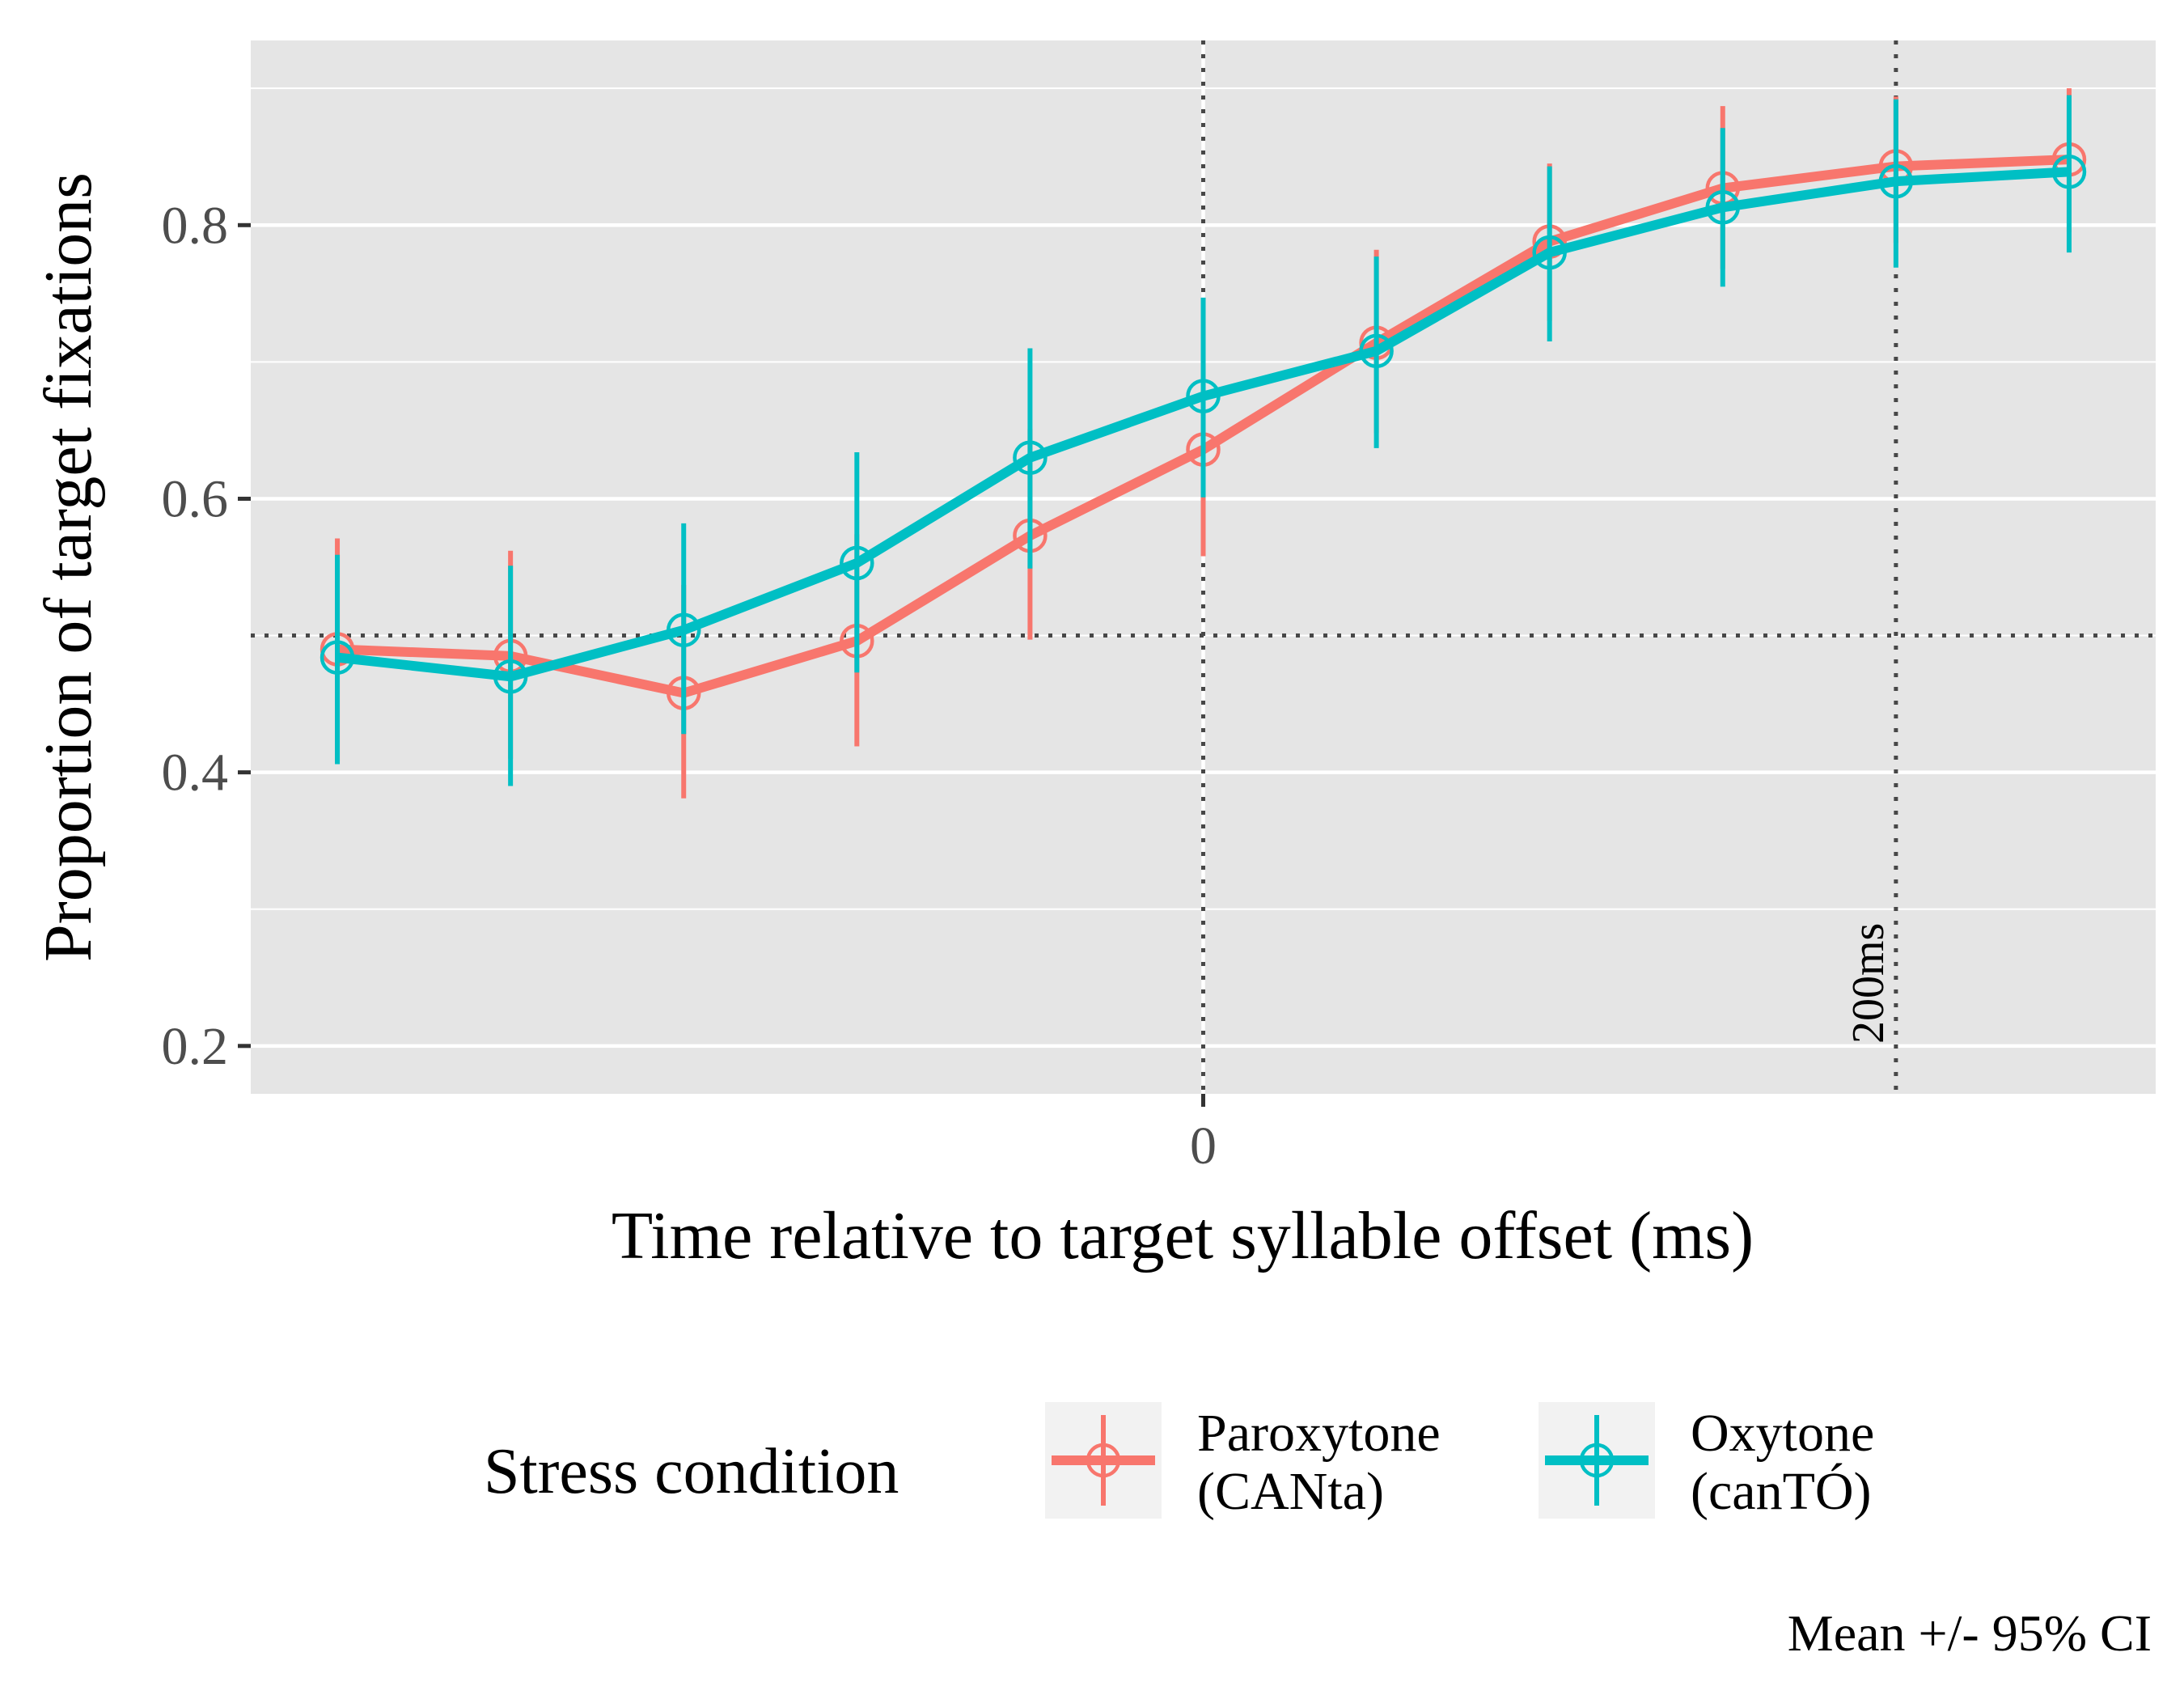  I want to click on legend-label: Oxytone (canTÓ), so click(1783, 1462).